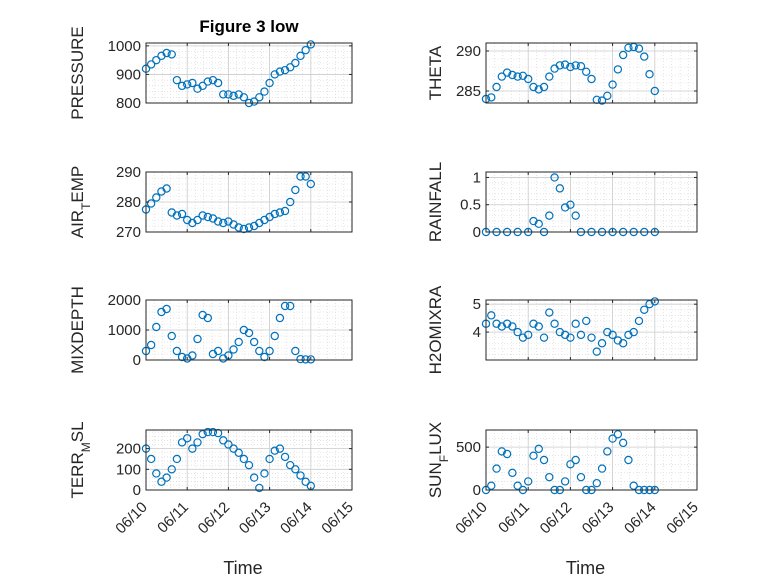 The image size is (778, 583). What do you see at coordinates (124, 46) in the screenshot?
I see `y-tick-label: 1000` at bounding box center [124, 46].